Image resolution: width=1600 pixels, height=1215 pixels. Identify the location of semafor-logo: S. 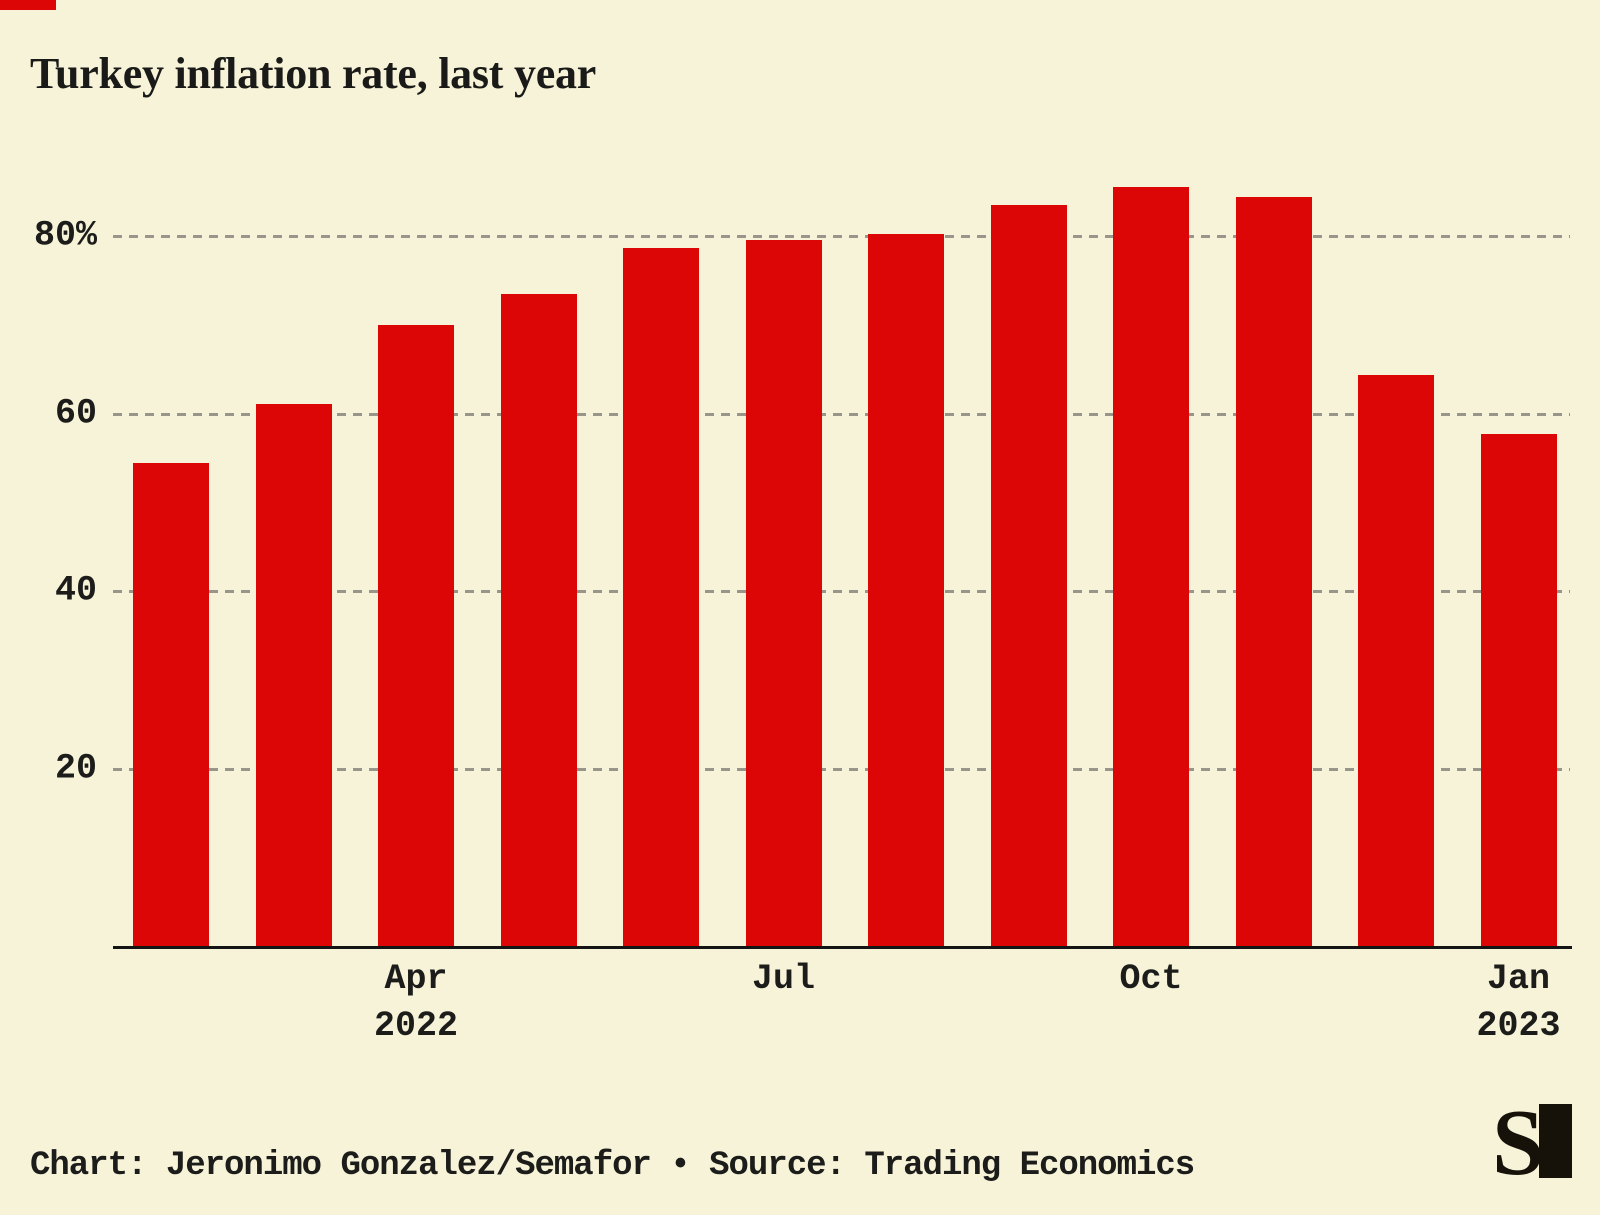
(1534, 1141).